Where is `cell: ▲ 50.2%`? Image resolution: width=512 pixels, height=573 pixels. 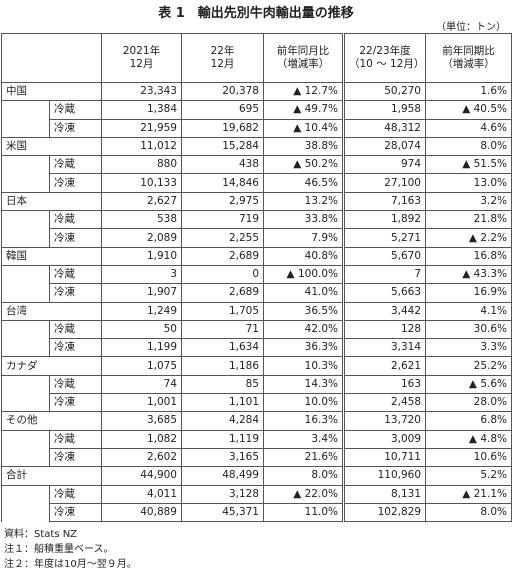
cell: ▲ 50.2% is located at coordinates (304, 165).